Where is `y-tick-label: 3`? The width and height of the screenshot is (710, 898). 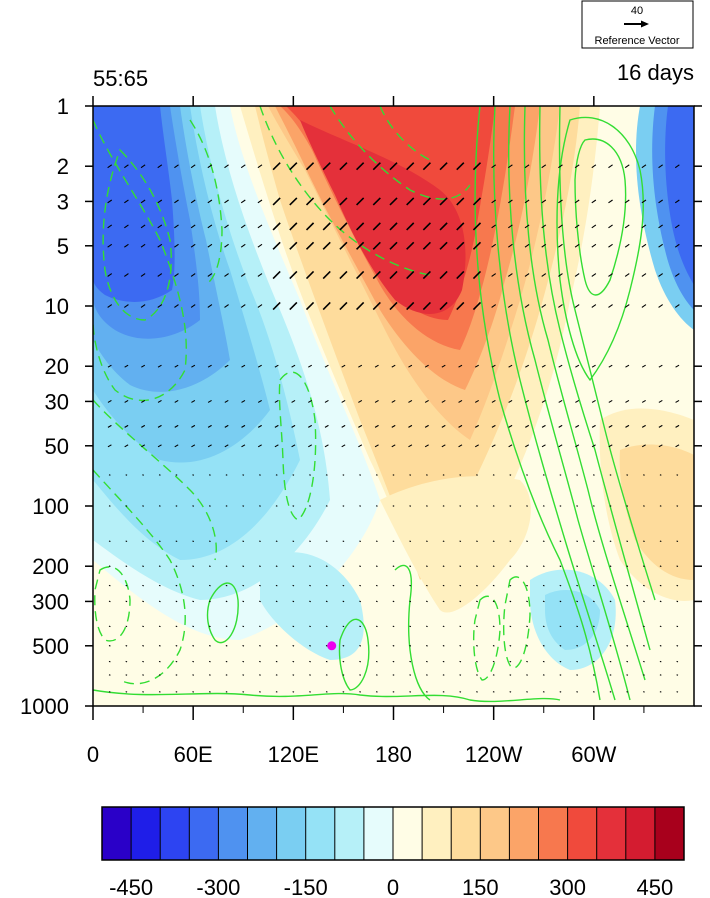
y-tick-label: 3 is located at coordinates (63, 201).